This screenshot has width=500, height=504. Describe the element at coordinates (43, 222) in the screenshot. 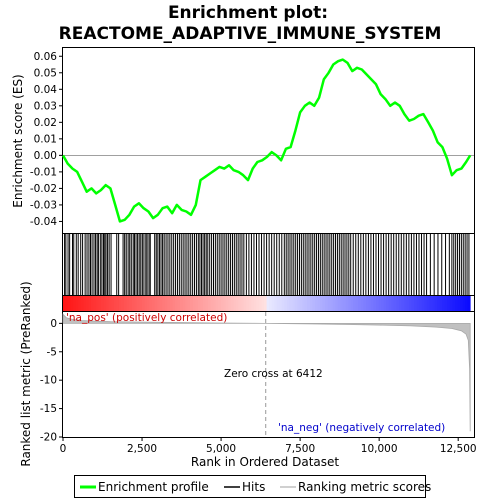

I see `es-y-tick-label: -0.04` at that location.